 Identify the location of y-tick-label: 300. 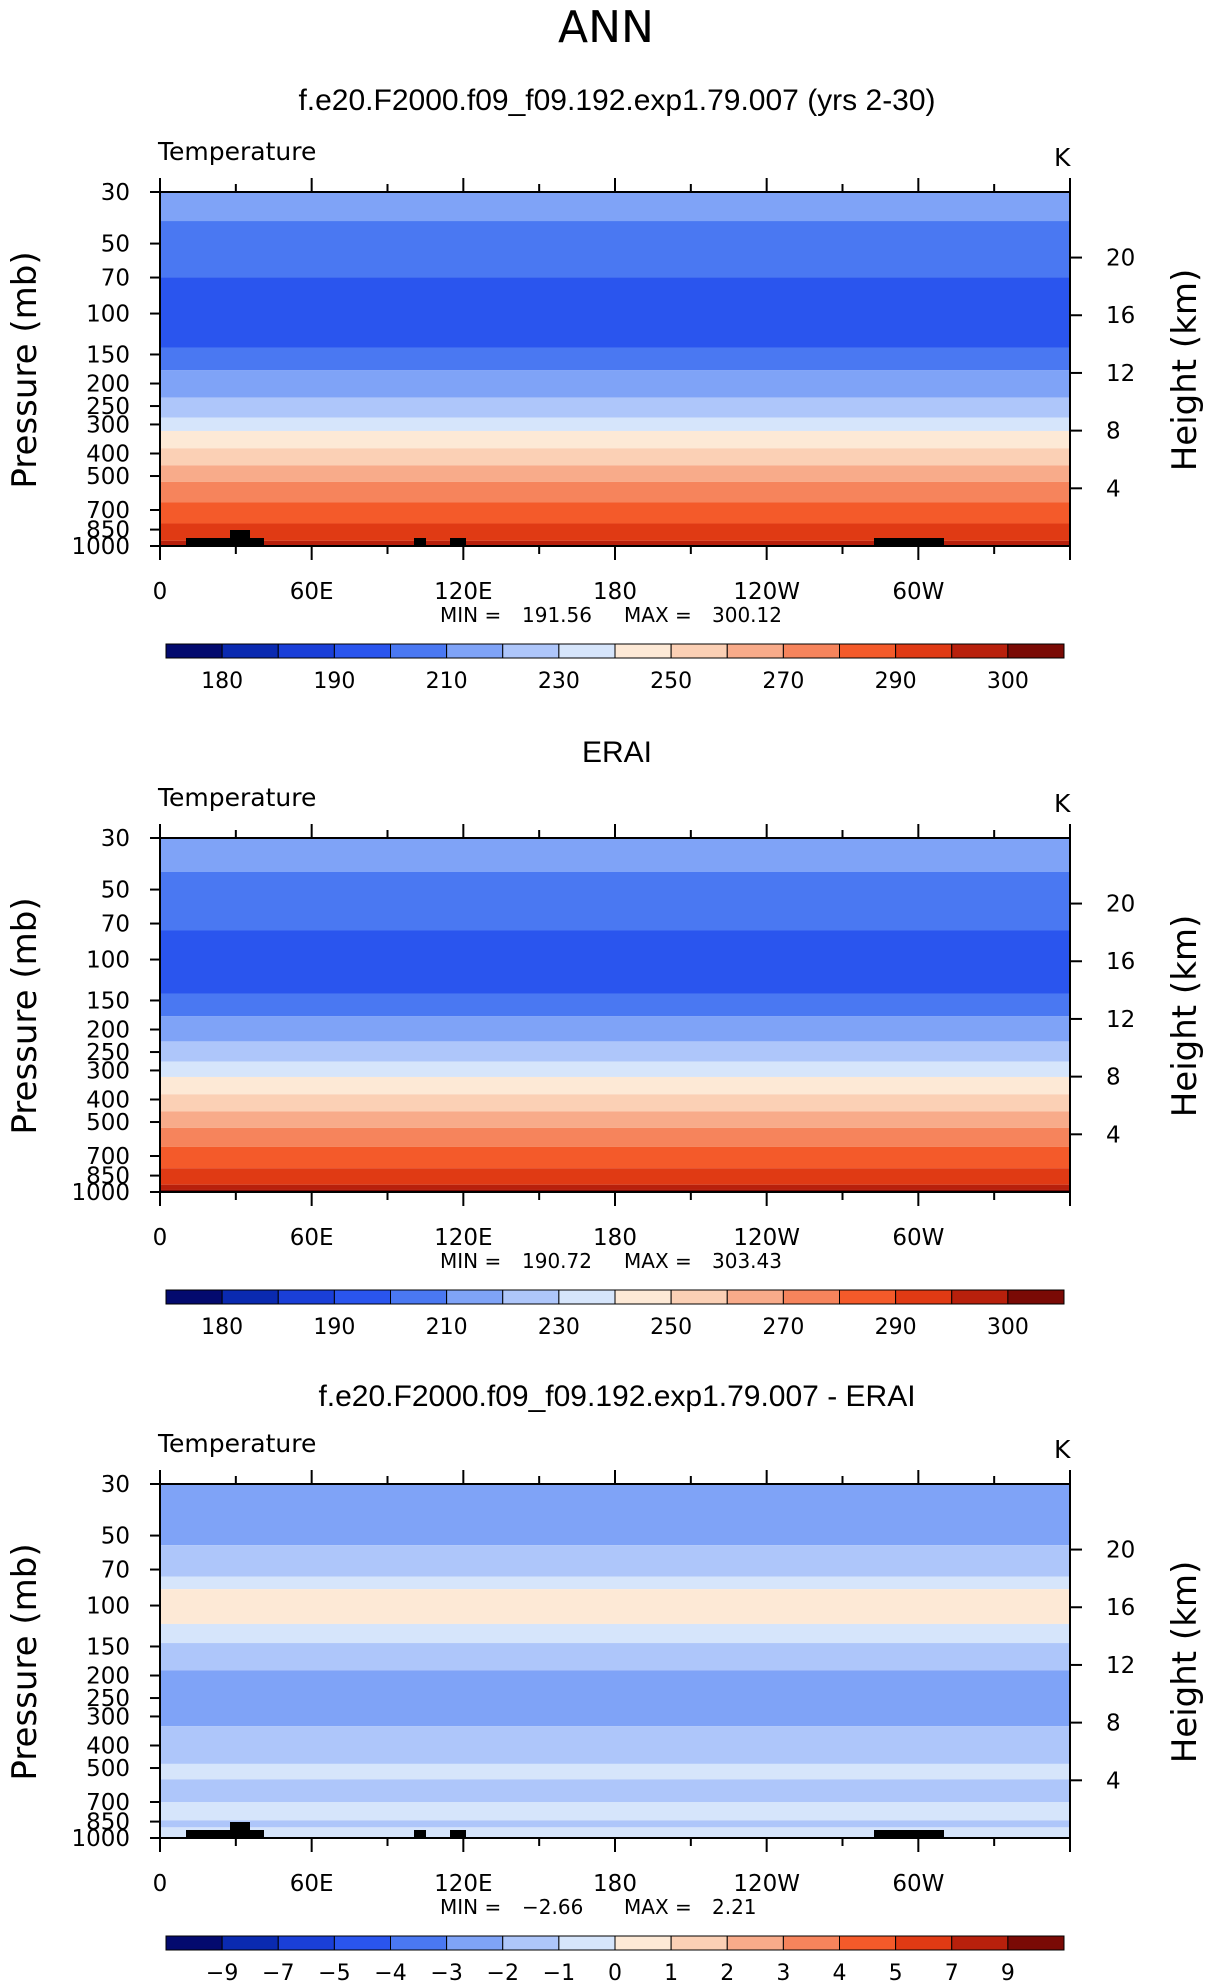
(108, 1071).